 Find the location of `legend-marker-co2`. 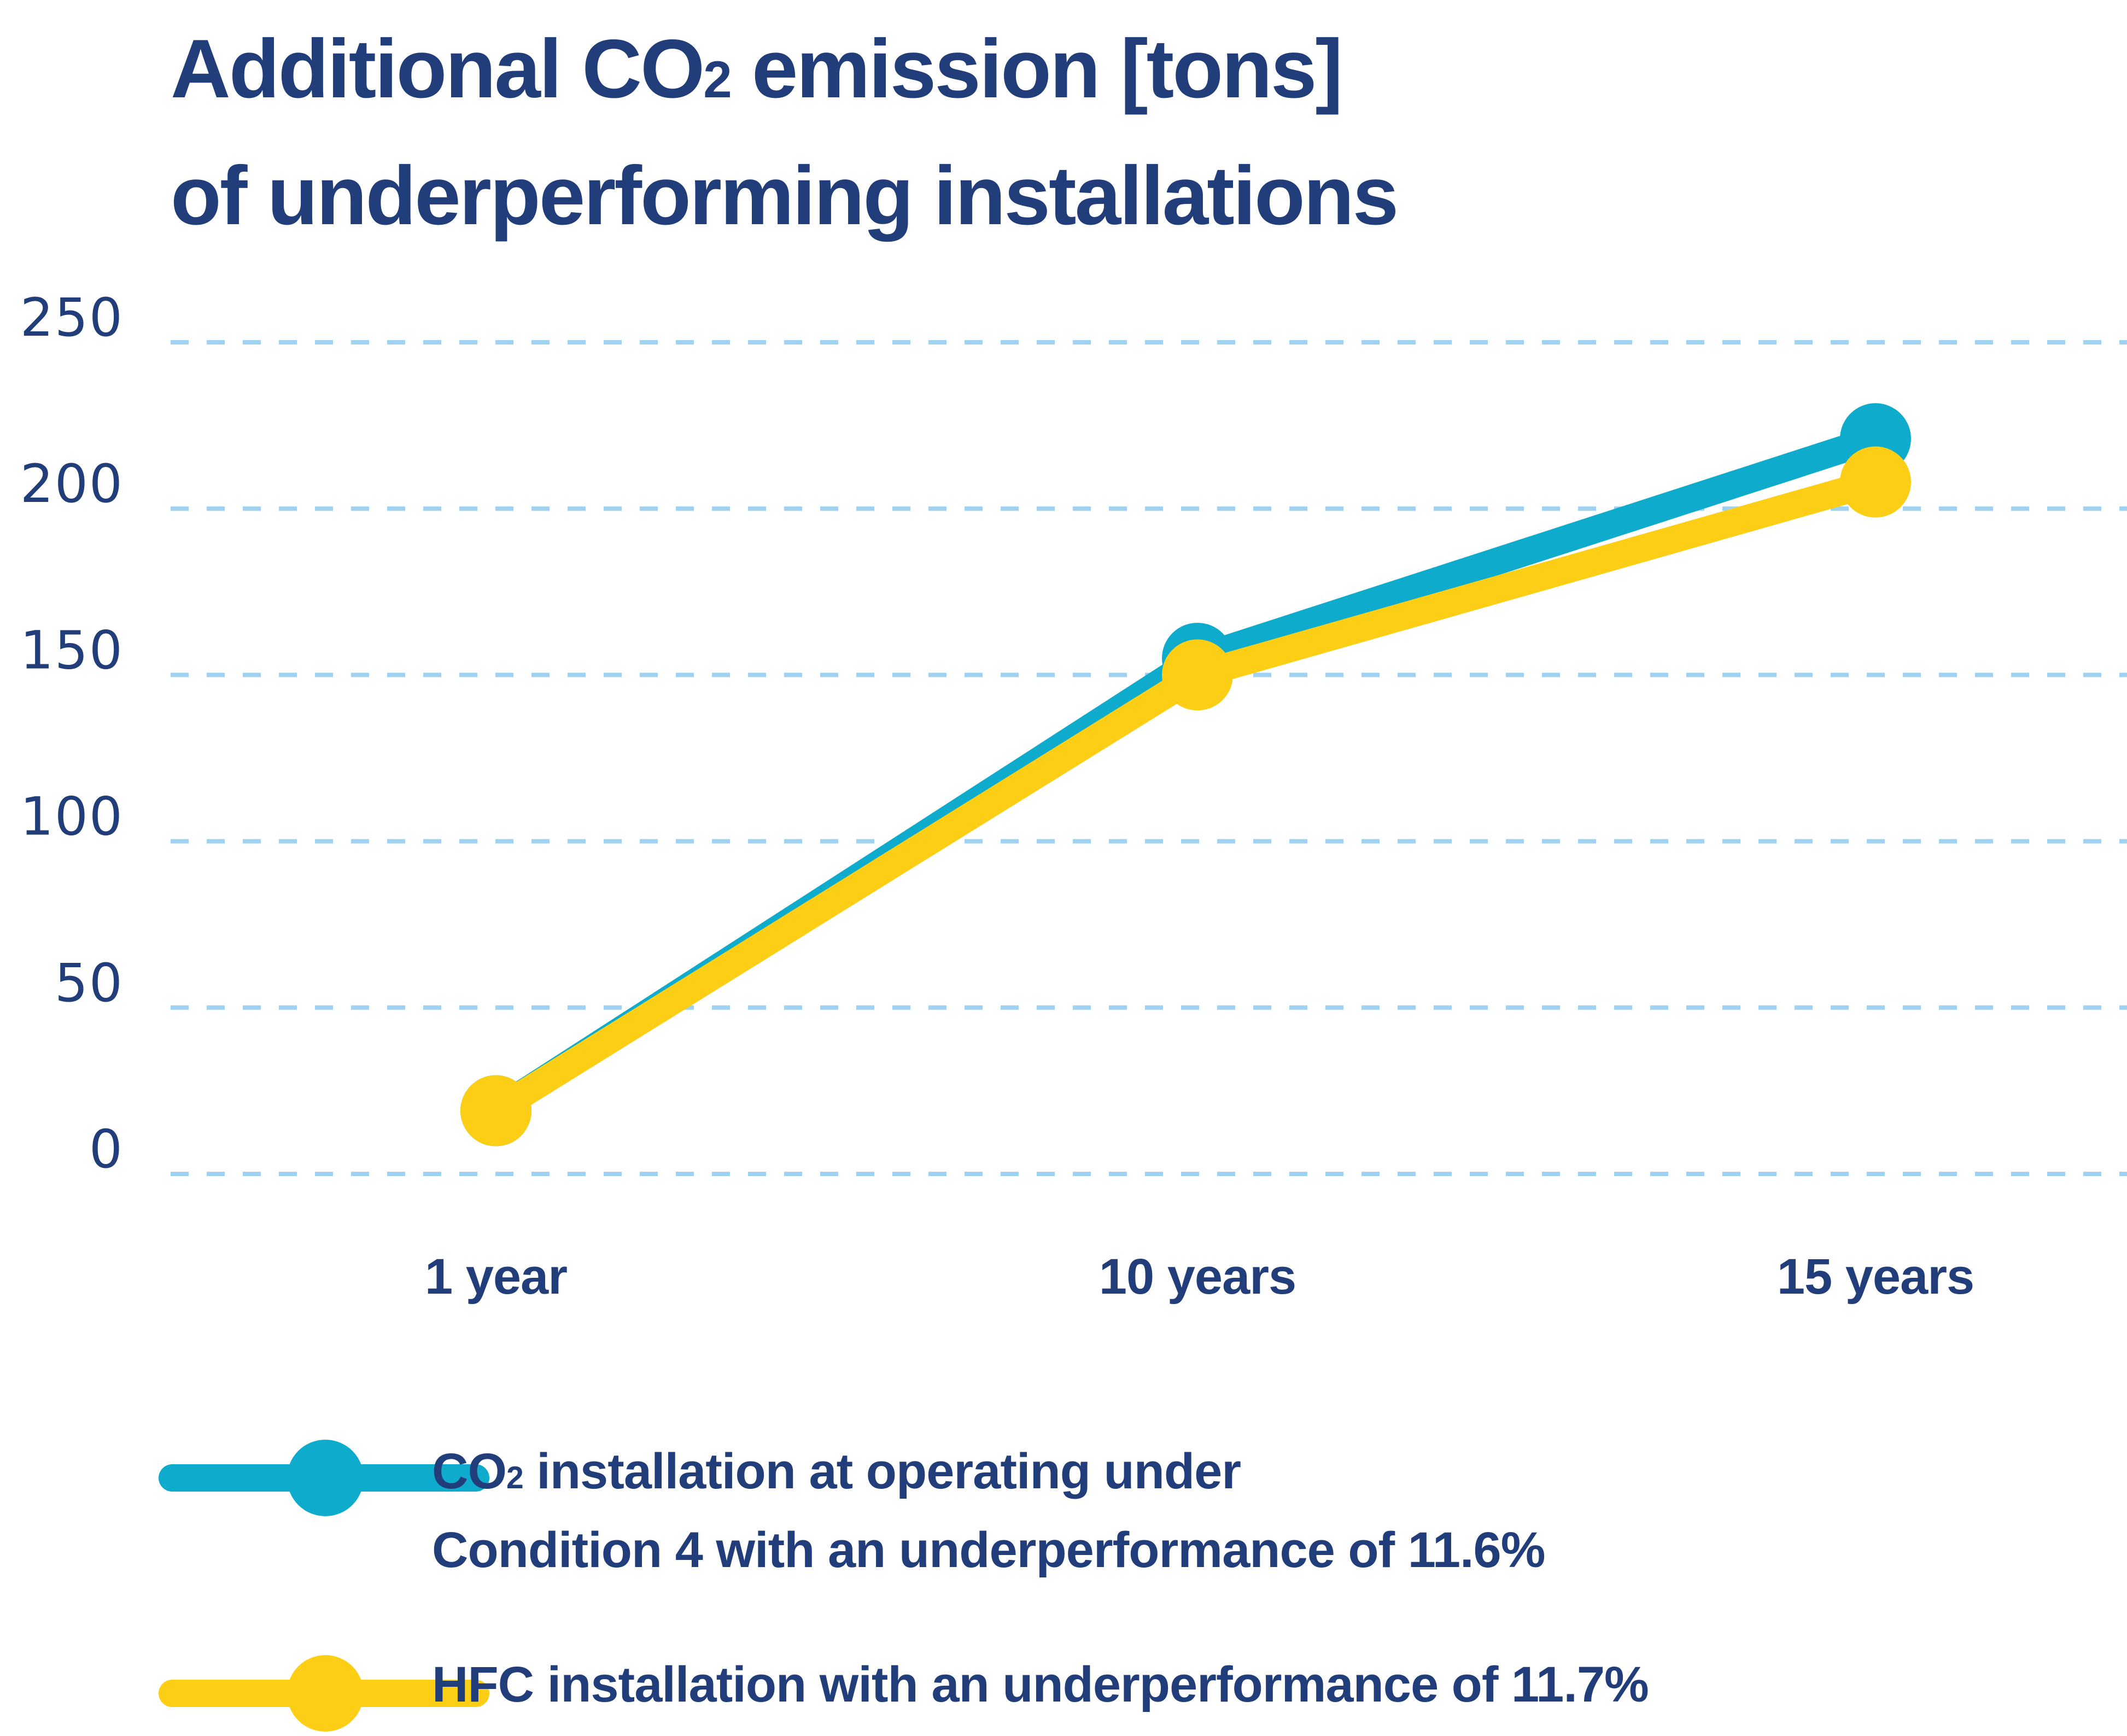

legend-marker-co2 is located at coordinates (324, 1478).